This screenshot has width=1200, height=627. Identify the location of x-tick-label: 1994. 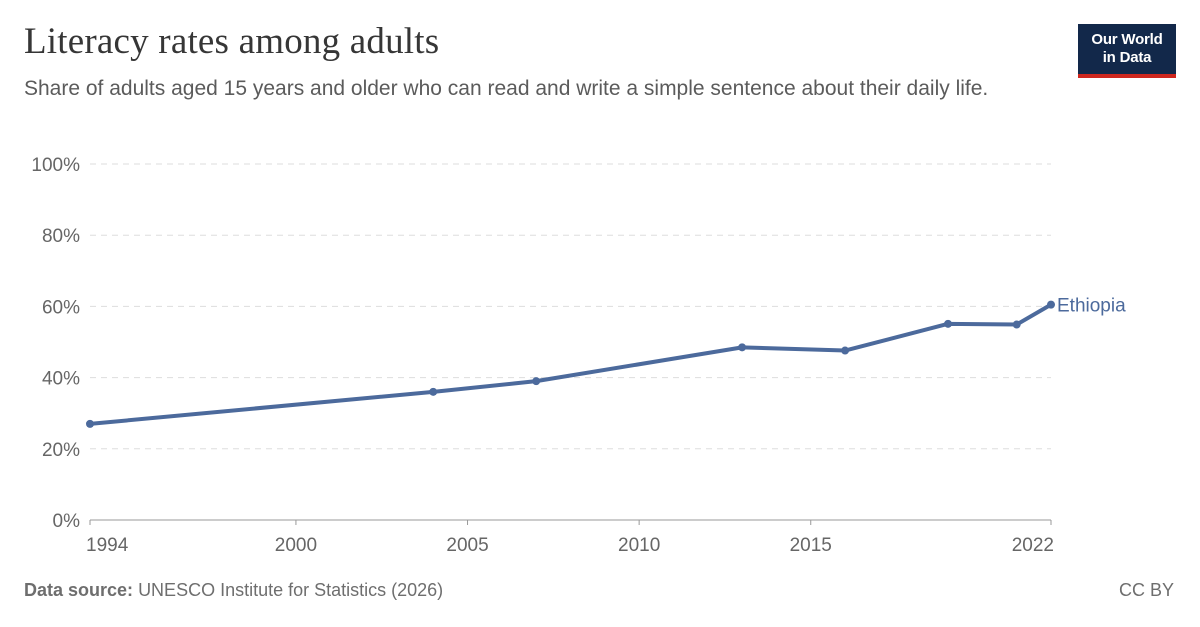
(107, 545).